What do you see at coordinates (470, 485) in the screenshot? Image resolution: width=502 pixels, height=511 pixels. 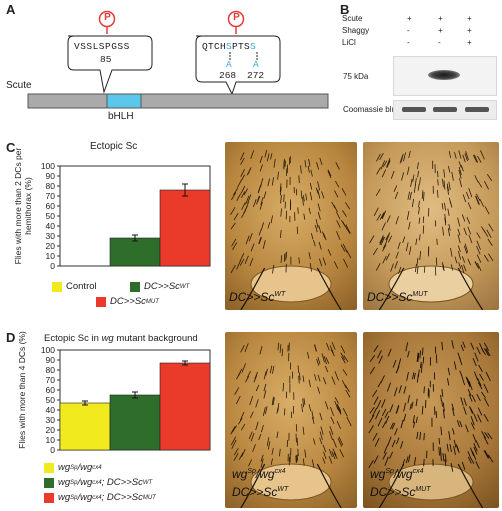 I see `macrochaeta` at bounding box center [470, 485].